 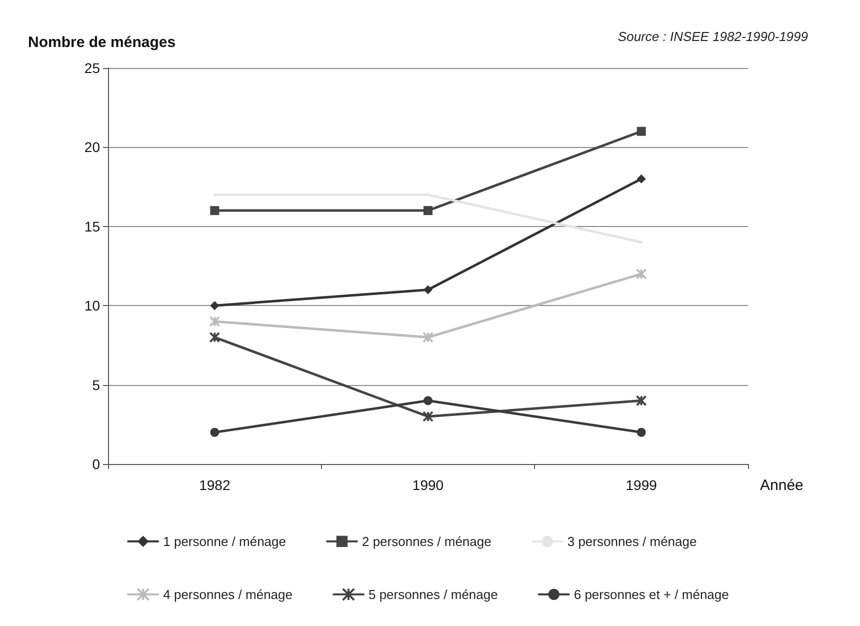 I want to click on y-tick-label: 15, so click(x=92, y=226).